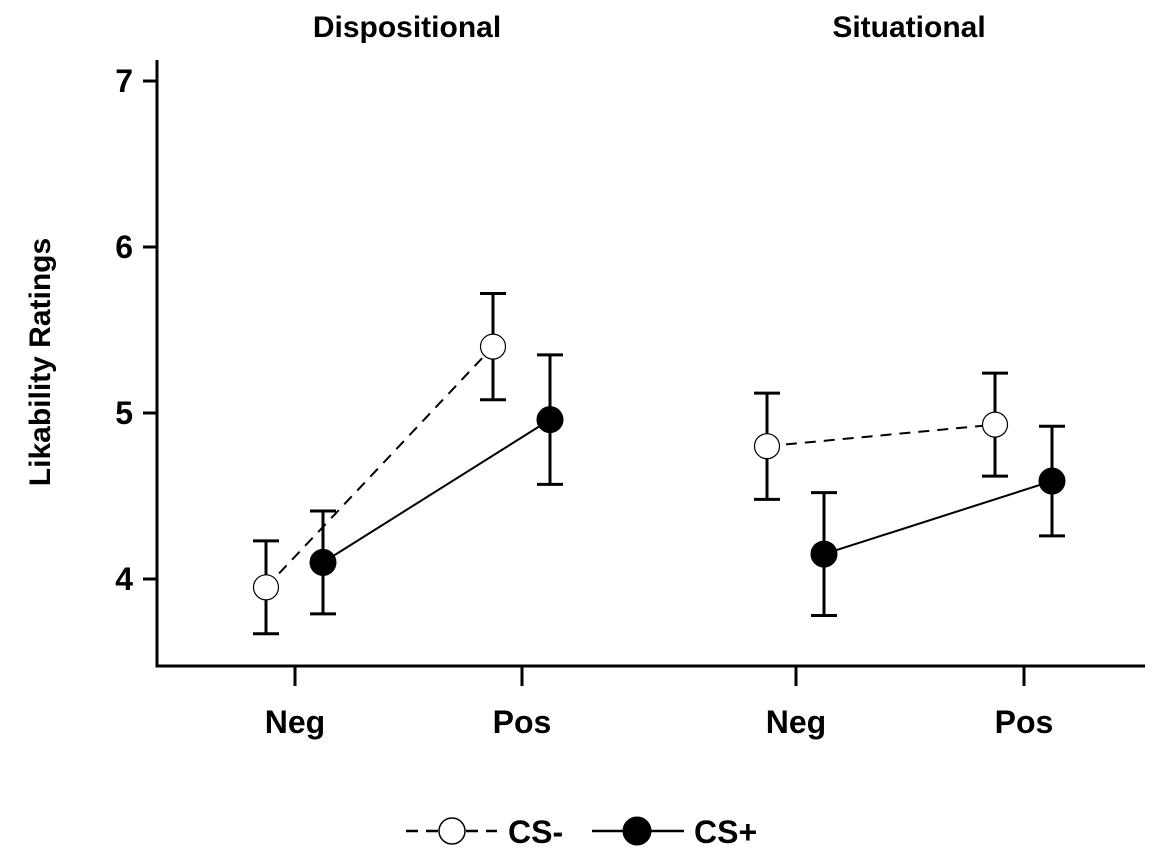  What do you see at coordinates (124, 81) in the screenshot?
I see `y-tick-label: 7` at bounding box center [124, 81].